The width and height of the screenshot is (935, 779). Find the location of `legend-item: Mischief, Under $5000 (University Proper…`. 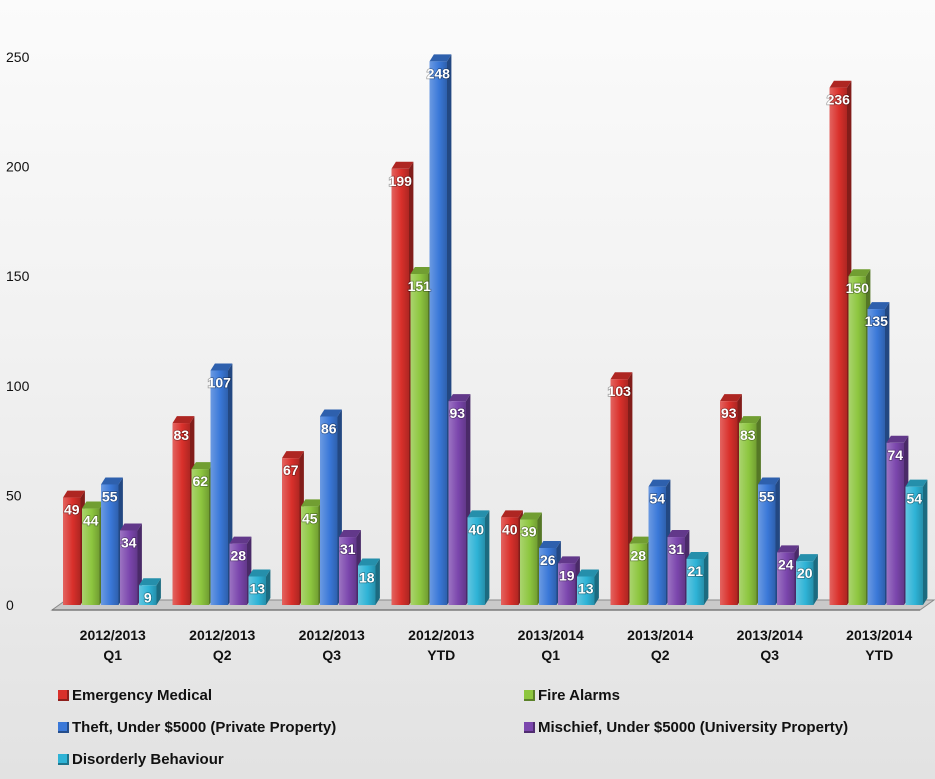

legend-item: Mischief, Under $5000 (University Proper… is located at coordinates (721, 727).